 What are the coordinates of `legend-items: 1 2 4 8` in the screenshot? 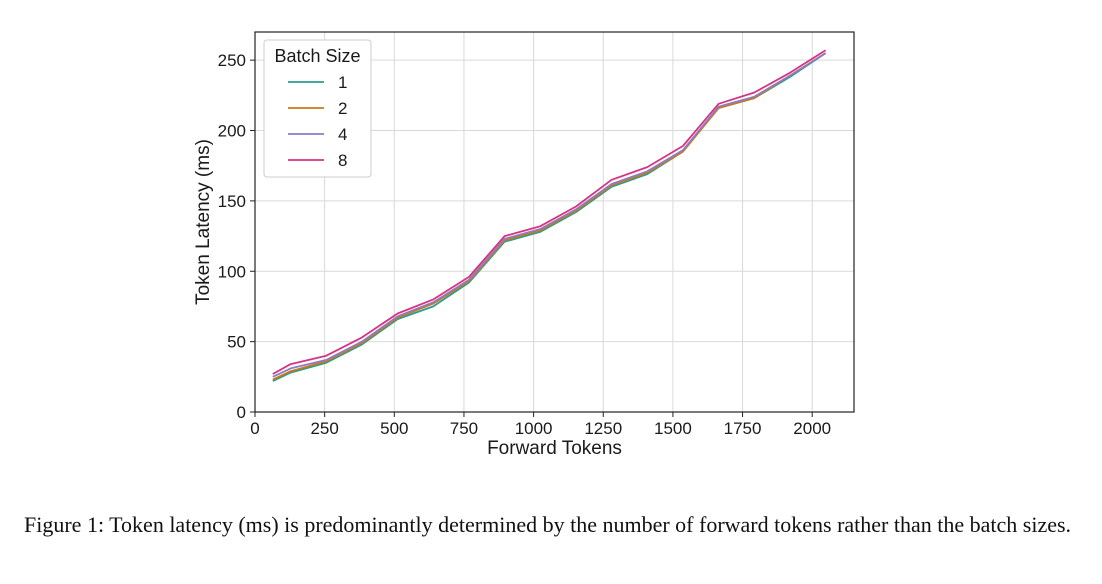 It's located at (317, 121).